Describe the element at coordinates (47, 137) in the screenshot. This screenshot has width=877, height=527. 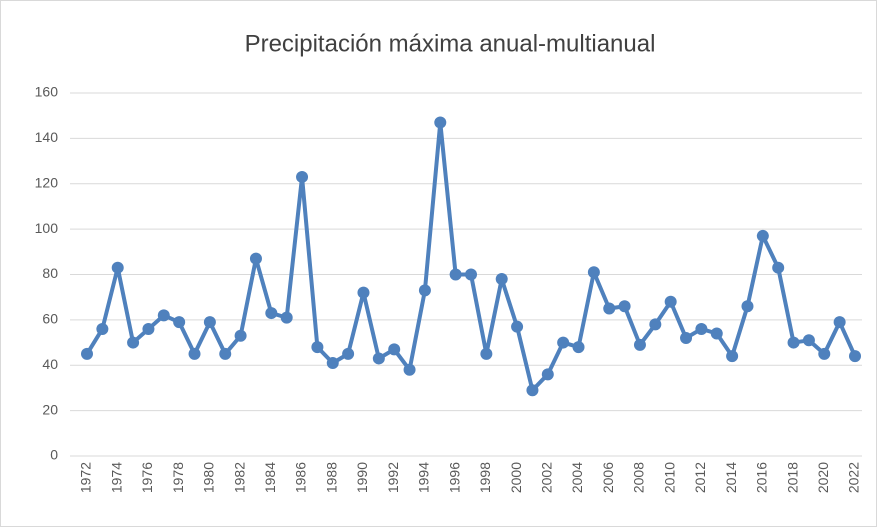
I see `y-tick-label: 140` at that location.